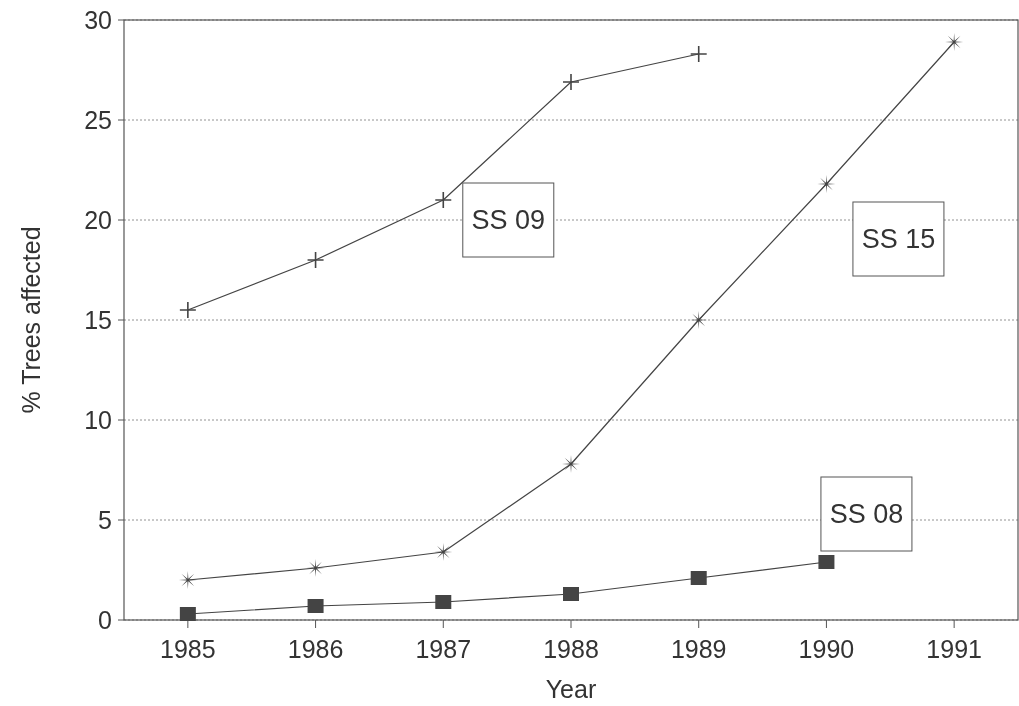 Image resolution: width=1019 pixels, height=706 pixels. I want to click on y-tick-label: 15, so click(98, 319).